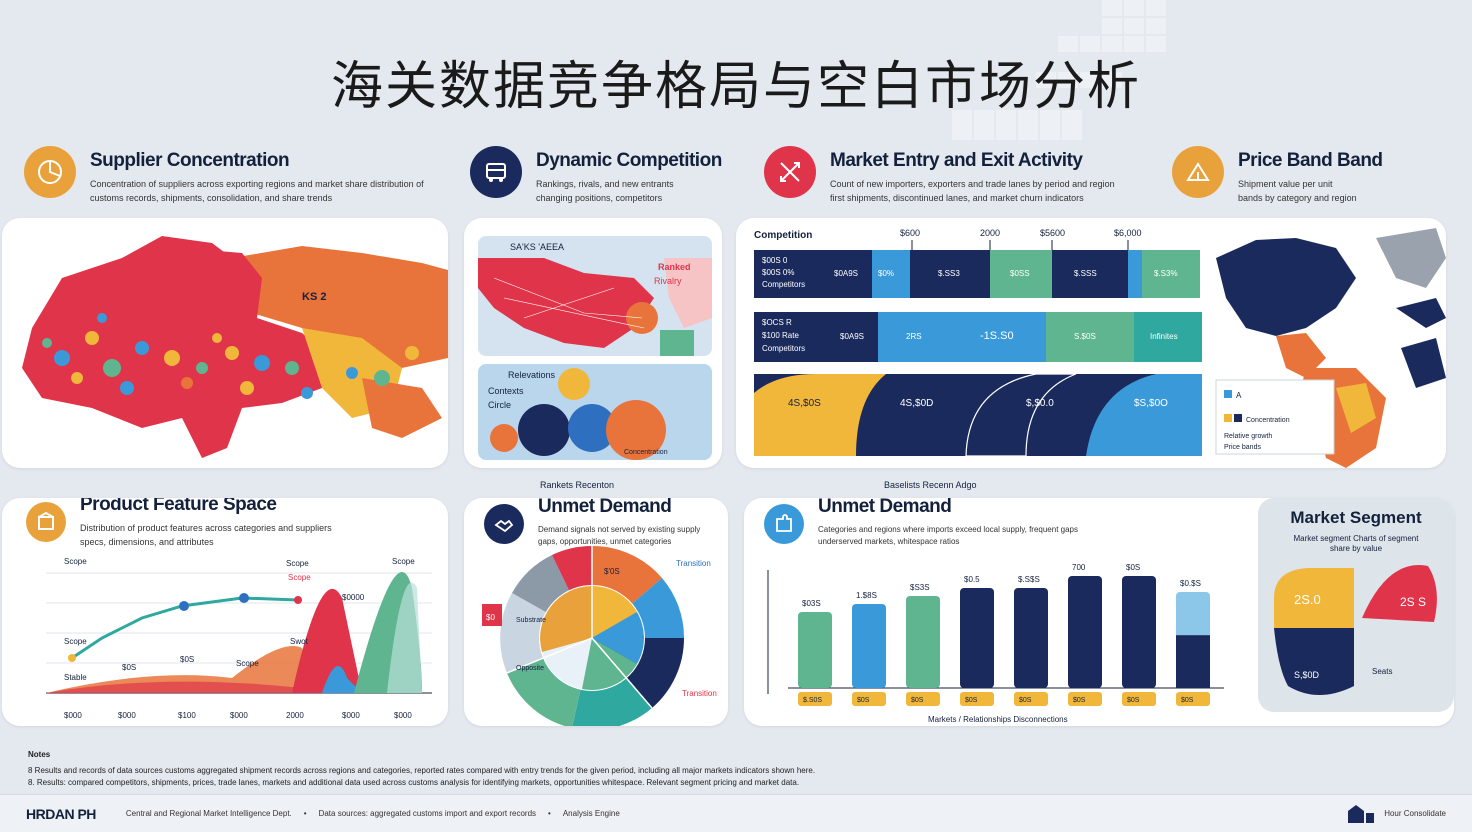 Image resolution: width=1472 pixels, height=832 pixels. What do you see at coordinates (403, 561) in the screenshot?
I see `feature-label-4: Scope` at bounding box center [403, 561].